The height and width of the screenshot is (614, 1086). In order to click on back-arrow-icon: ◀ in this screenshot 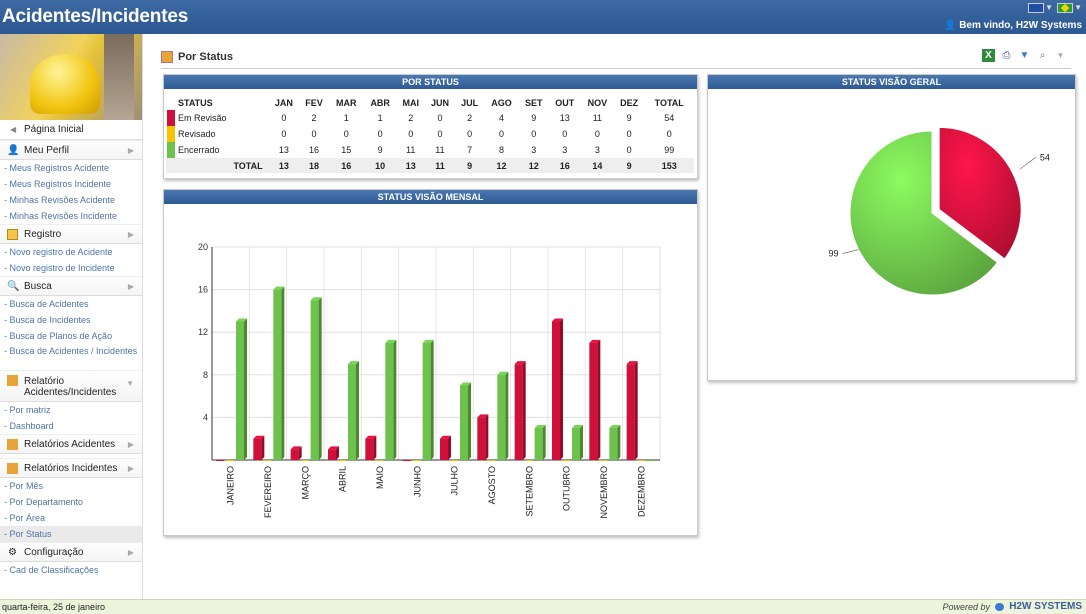, I will do `click(13, 129)`.